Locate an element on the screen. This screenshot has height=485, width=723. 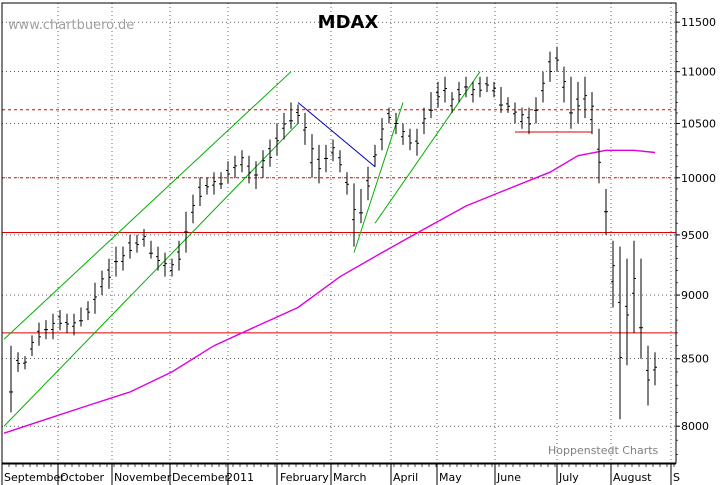
y-tick-label: 11500 is located at coordinates (698, 22).